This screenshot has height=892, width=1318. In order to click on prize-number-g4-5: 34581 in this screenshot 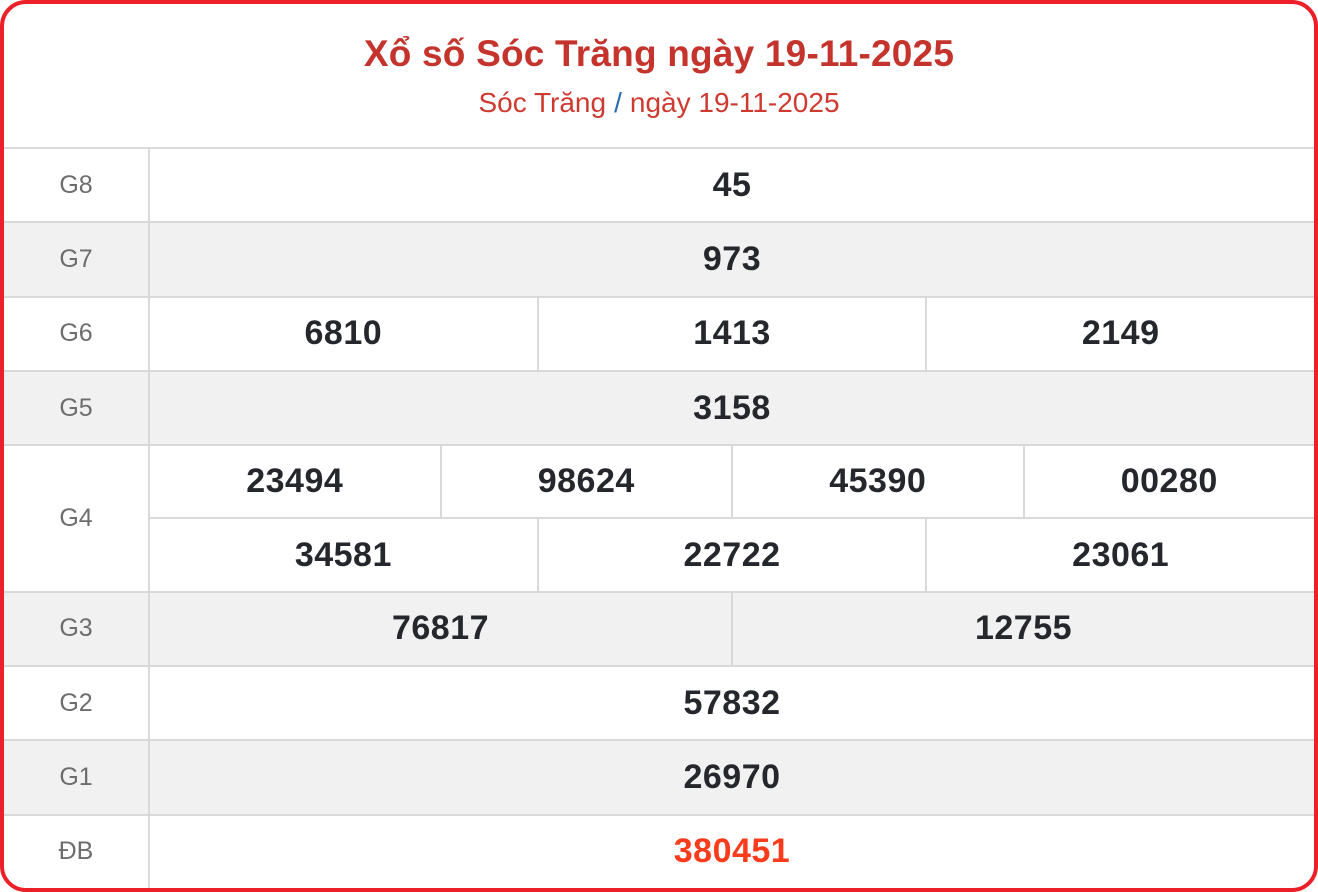, I will do `click(343, 554)`.